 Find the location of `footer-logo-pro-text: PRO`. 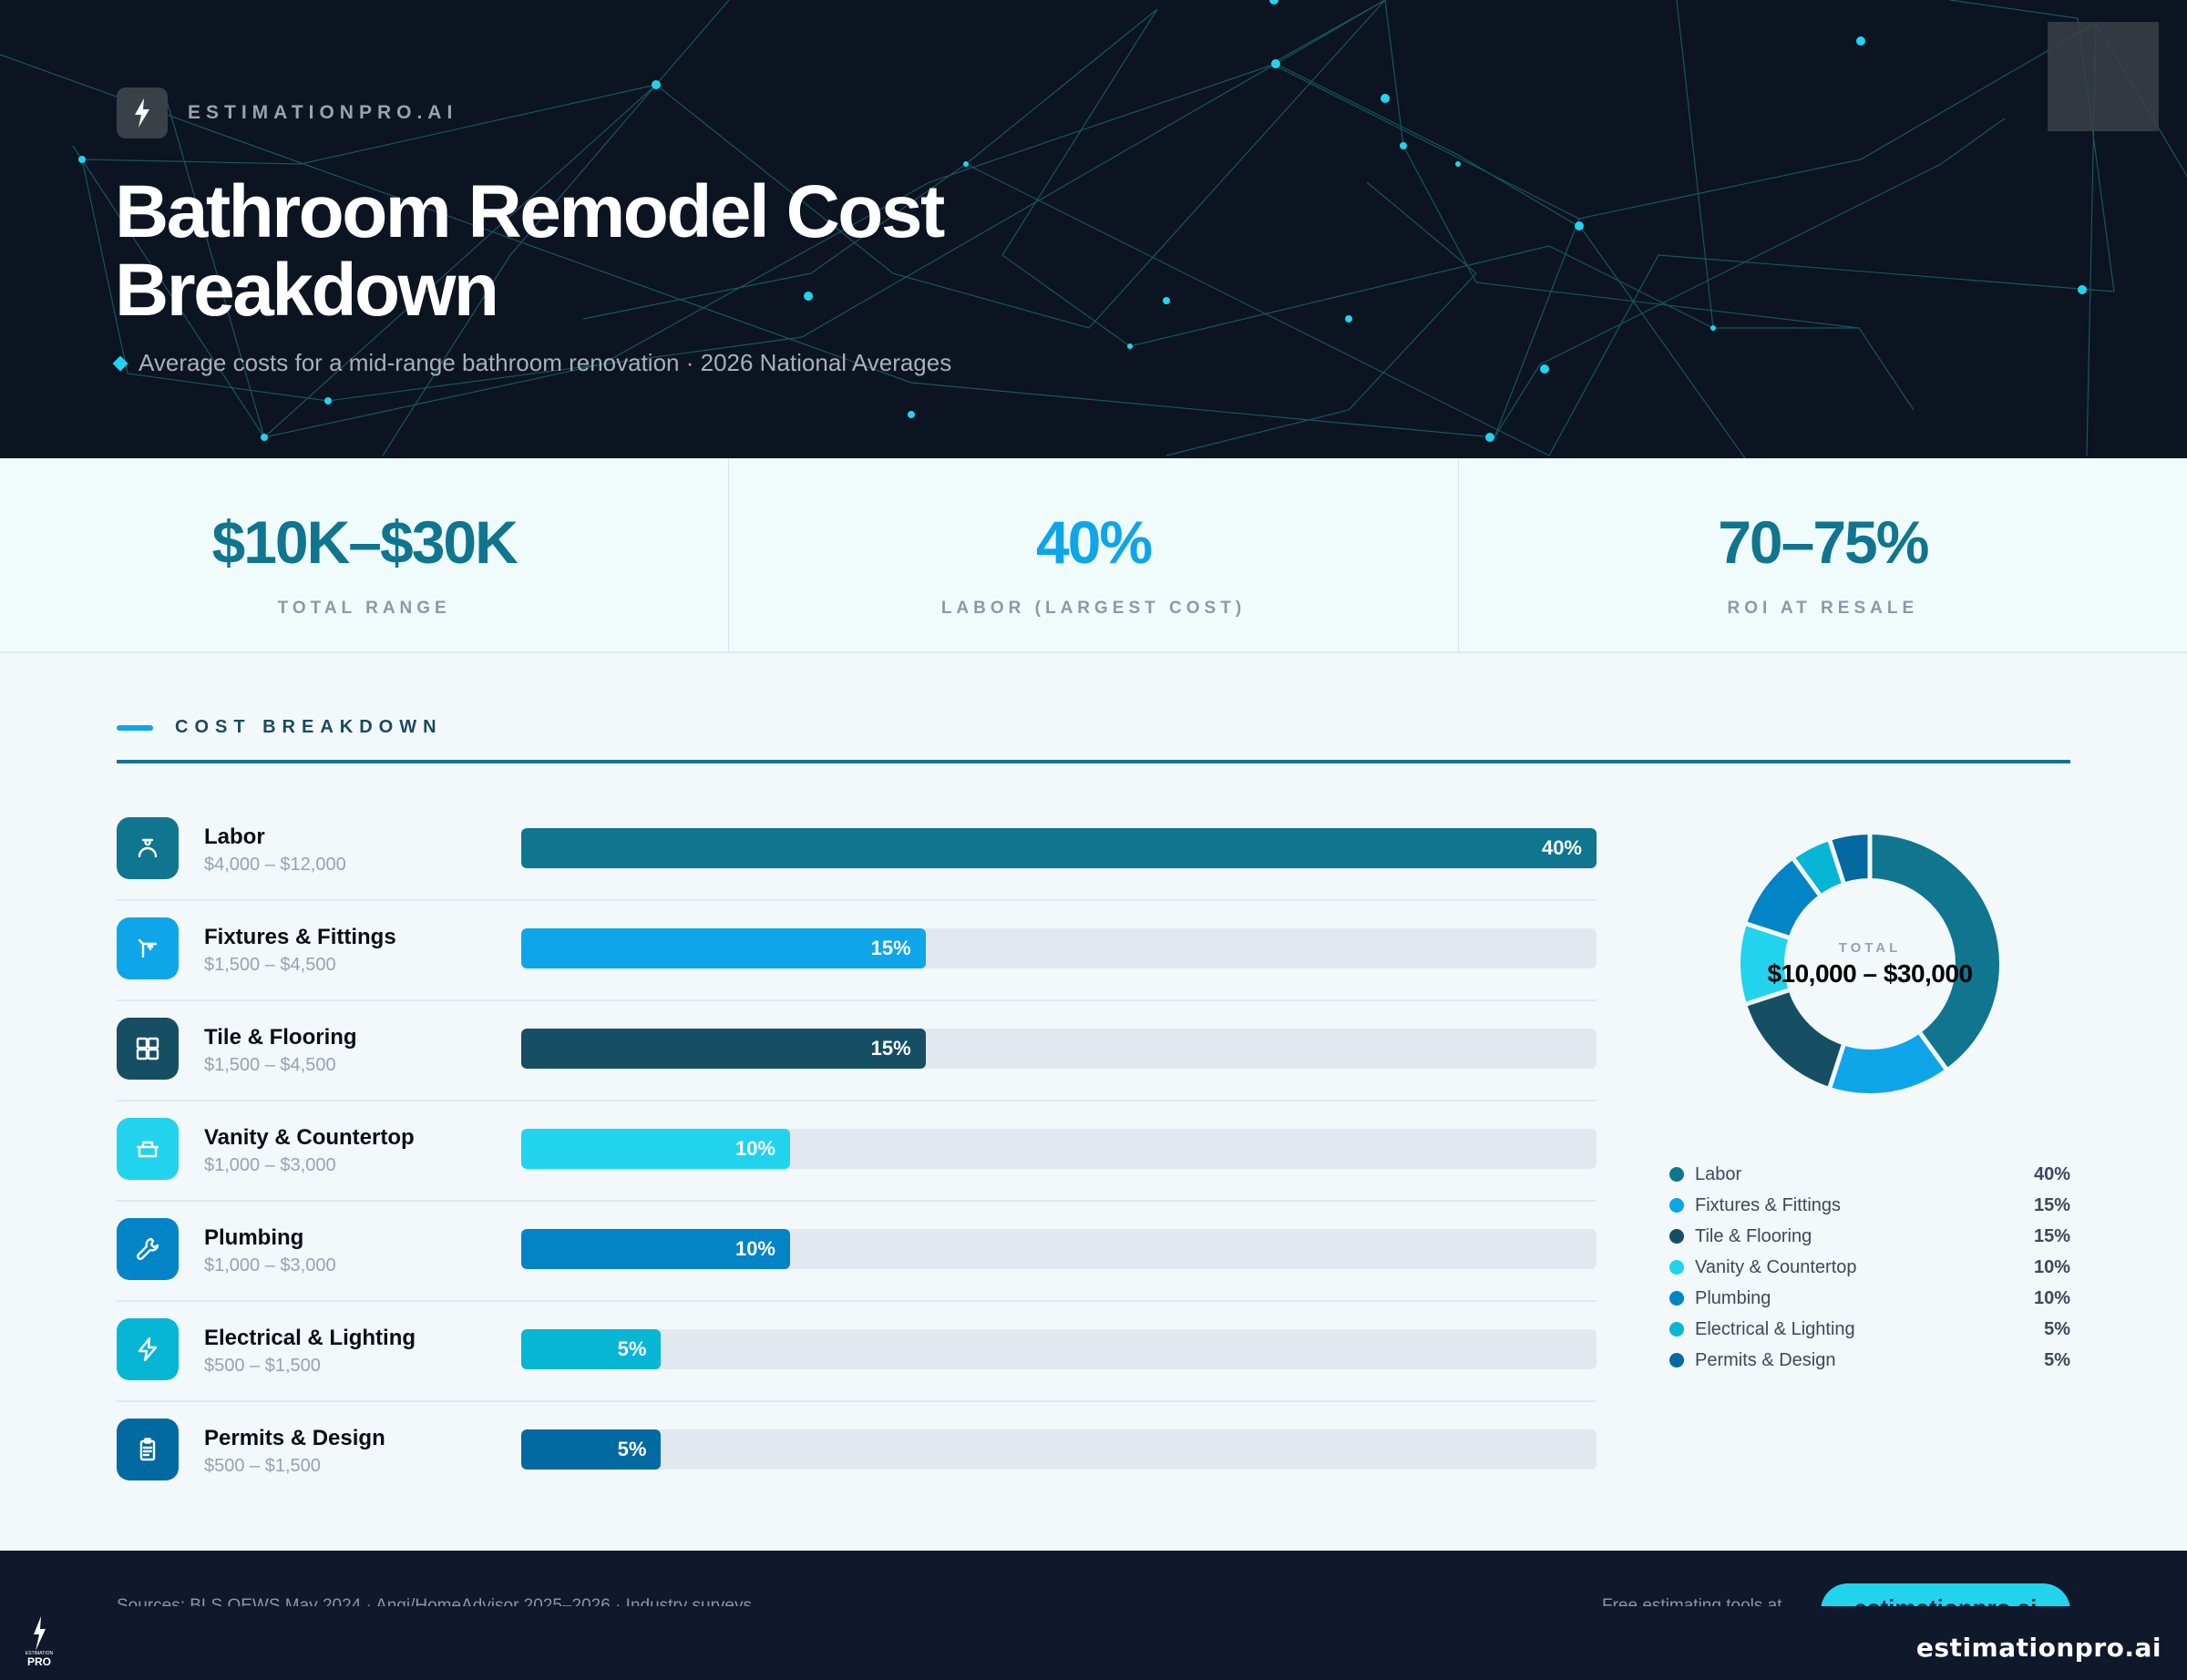

footer-logo-pro-text: PRO is located at coordinates (38, 1662).